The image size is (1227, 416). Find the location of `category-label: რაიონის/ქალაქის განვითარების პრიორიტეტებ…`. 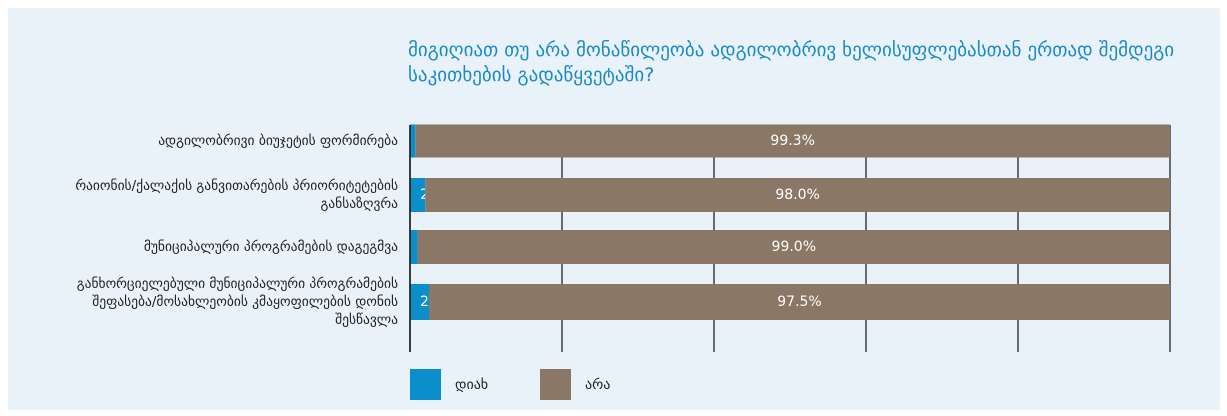

category-label: რაიონის/ქალაქის განვითარების პრიორიტეტებ… is located at coordinates (236, 195).